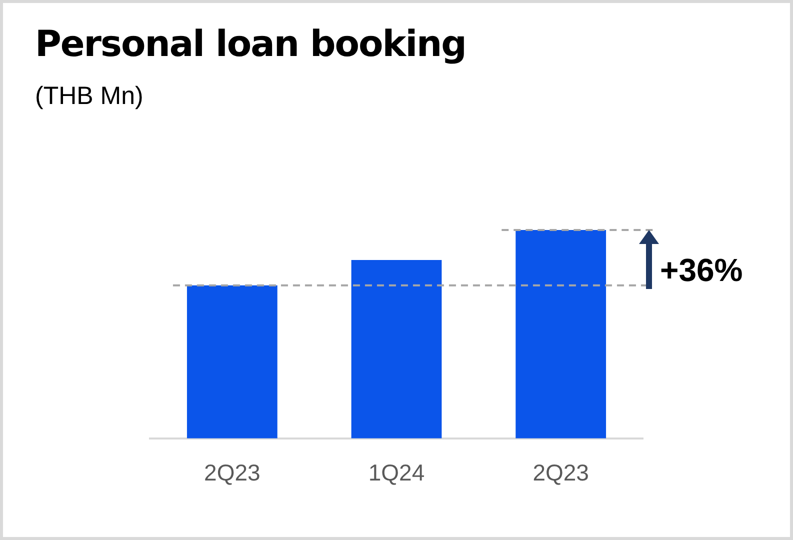  What do you see at coordinates (396, 473) in the screenshot?
I see `x-tick-label: 1Q24` at bounding box center [396, 473].